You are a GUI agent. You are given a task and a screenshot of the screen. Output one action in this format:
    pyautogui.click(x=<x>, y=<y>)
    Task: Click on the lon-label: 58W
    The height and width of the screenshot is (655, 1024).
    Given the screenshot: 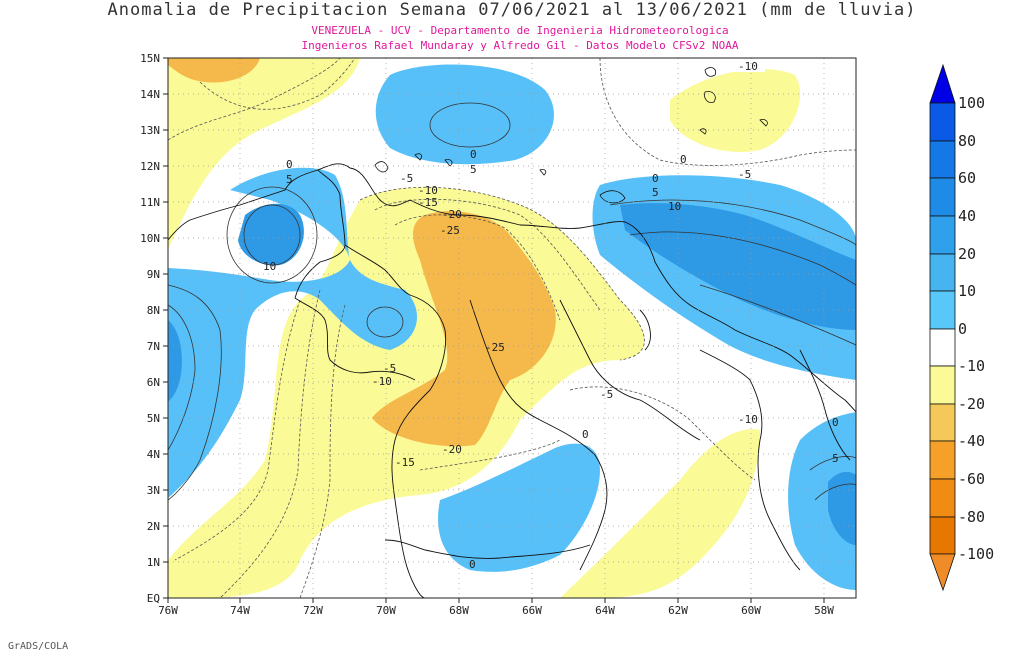 What is the action you would take?
    pyautogui.click(x=824, y=610)
    